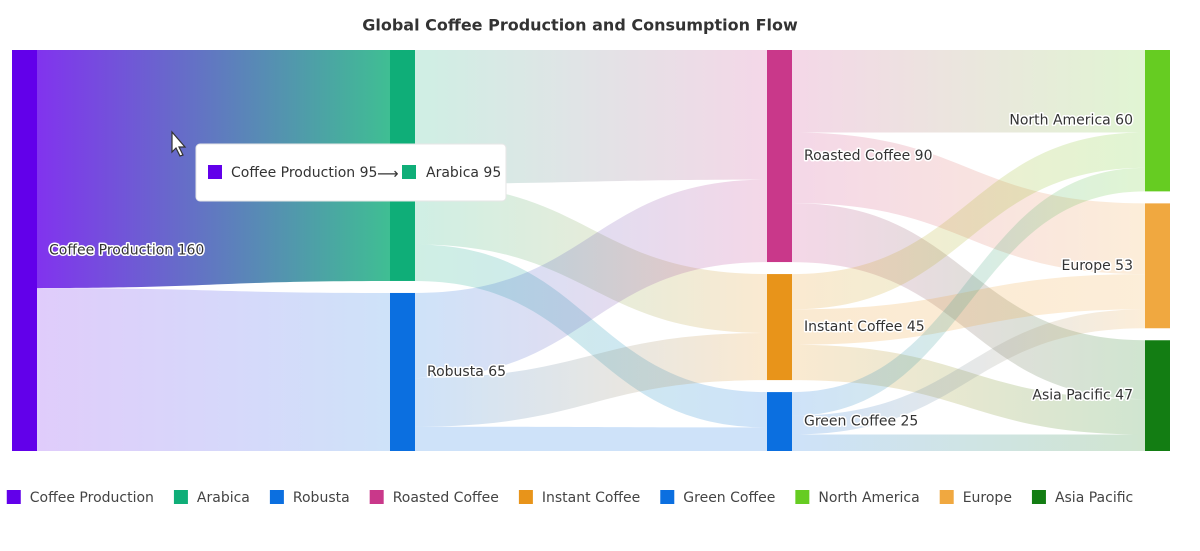 The height and width of the screenshot is (551, 1200). Describe the element at coordinates (455, 372) in the screenshot. I see `node-name: Robusta` at that location.